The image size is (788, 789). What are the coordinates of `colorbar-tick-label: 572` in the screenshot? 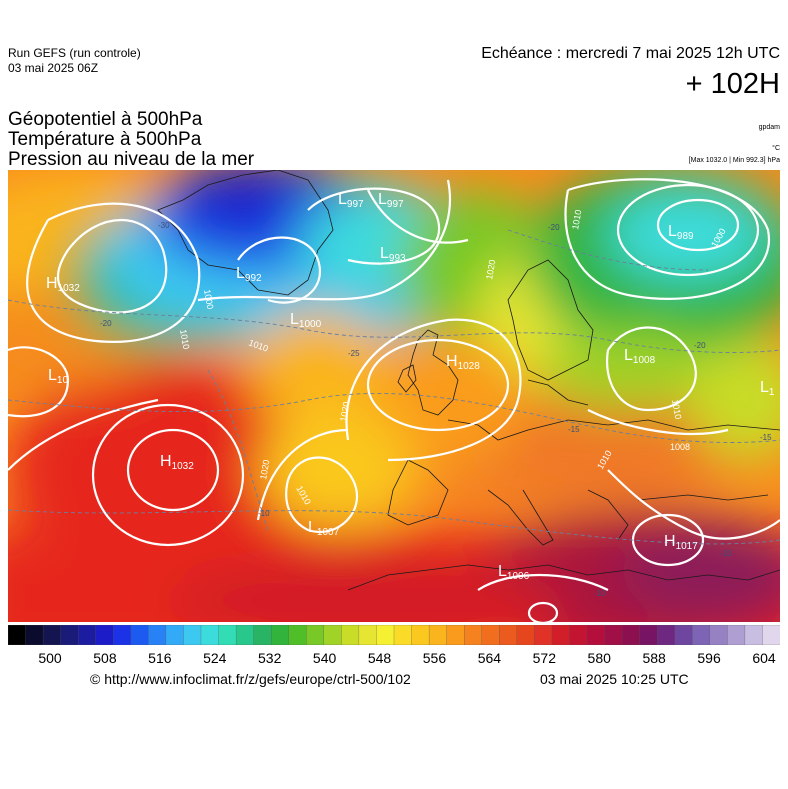 It's located at (544, 658).